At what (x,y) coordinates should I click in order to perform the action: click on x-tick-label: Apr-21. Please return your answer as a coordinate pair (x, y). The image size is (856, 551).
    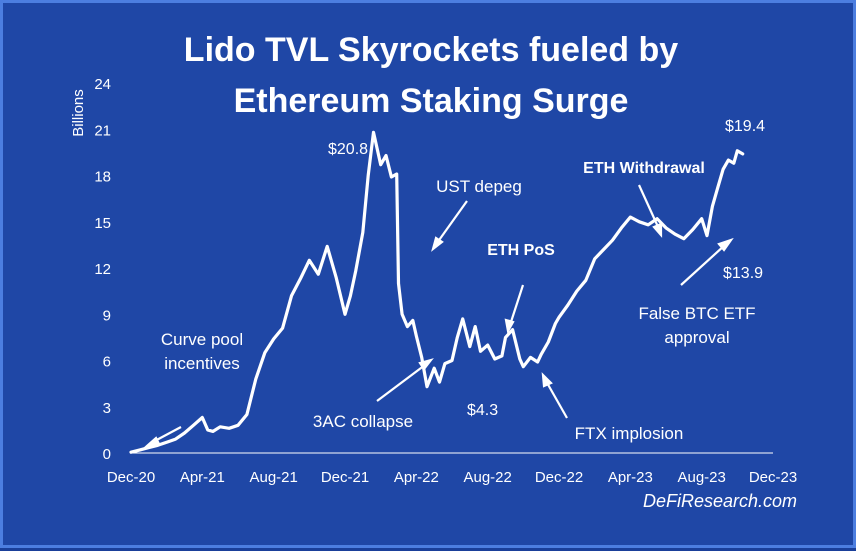
    Looking at the image, I should click on (202, 477).